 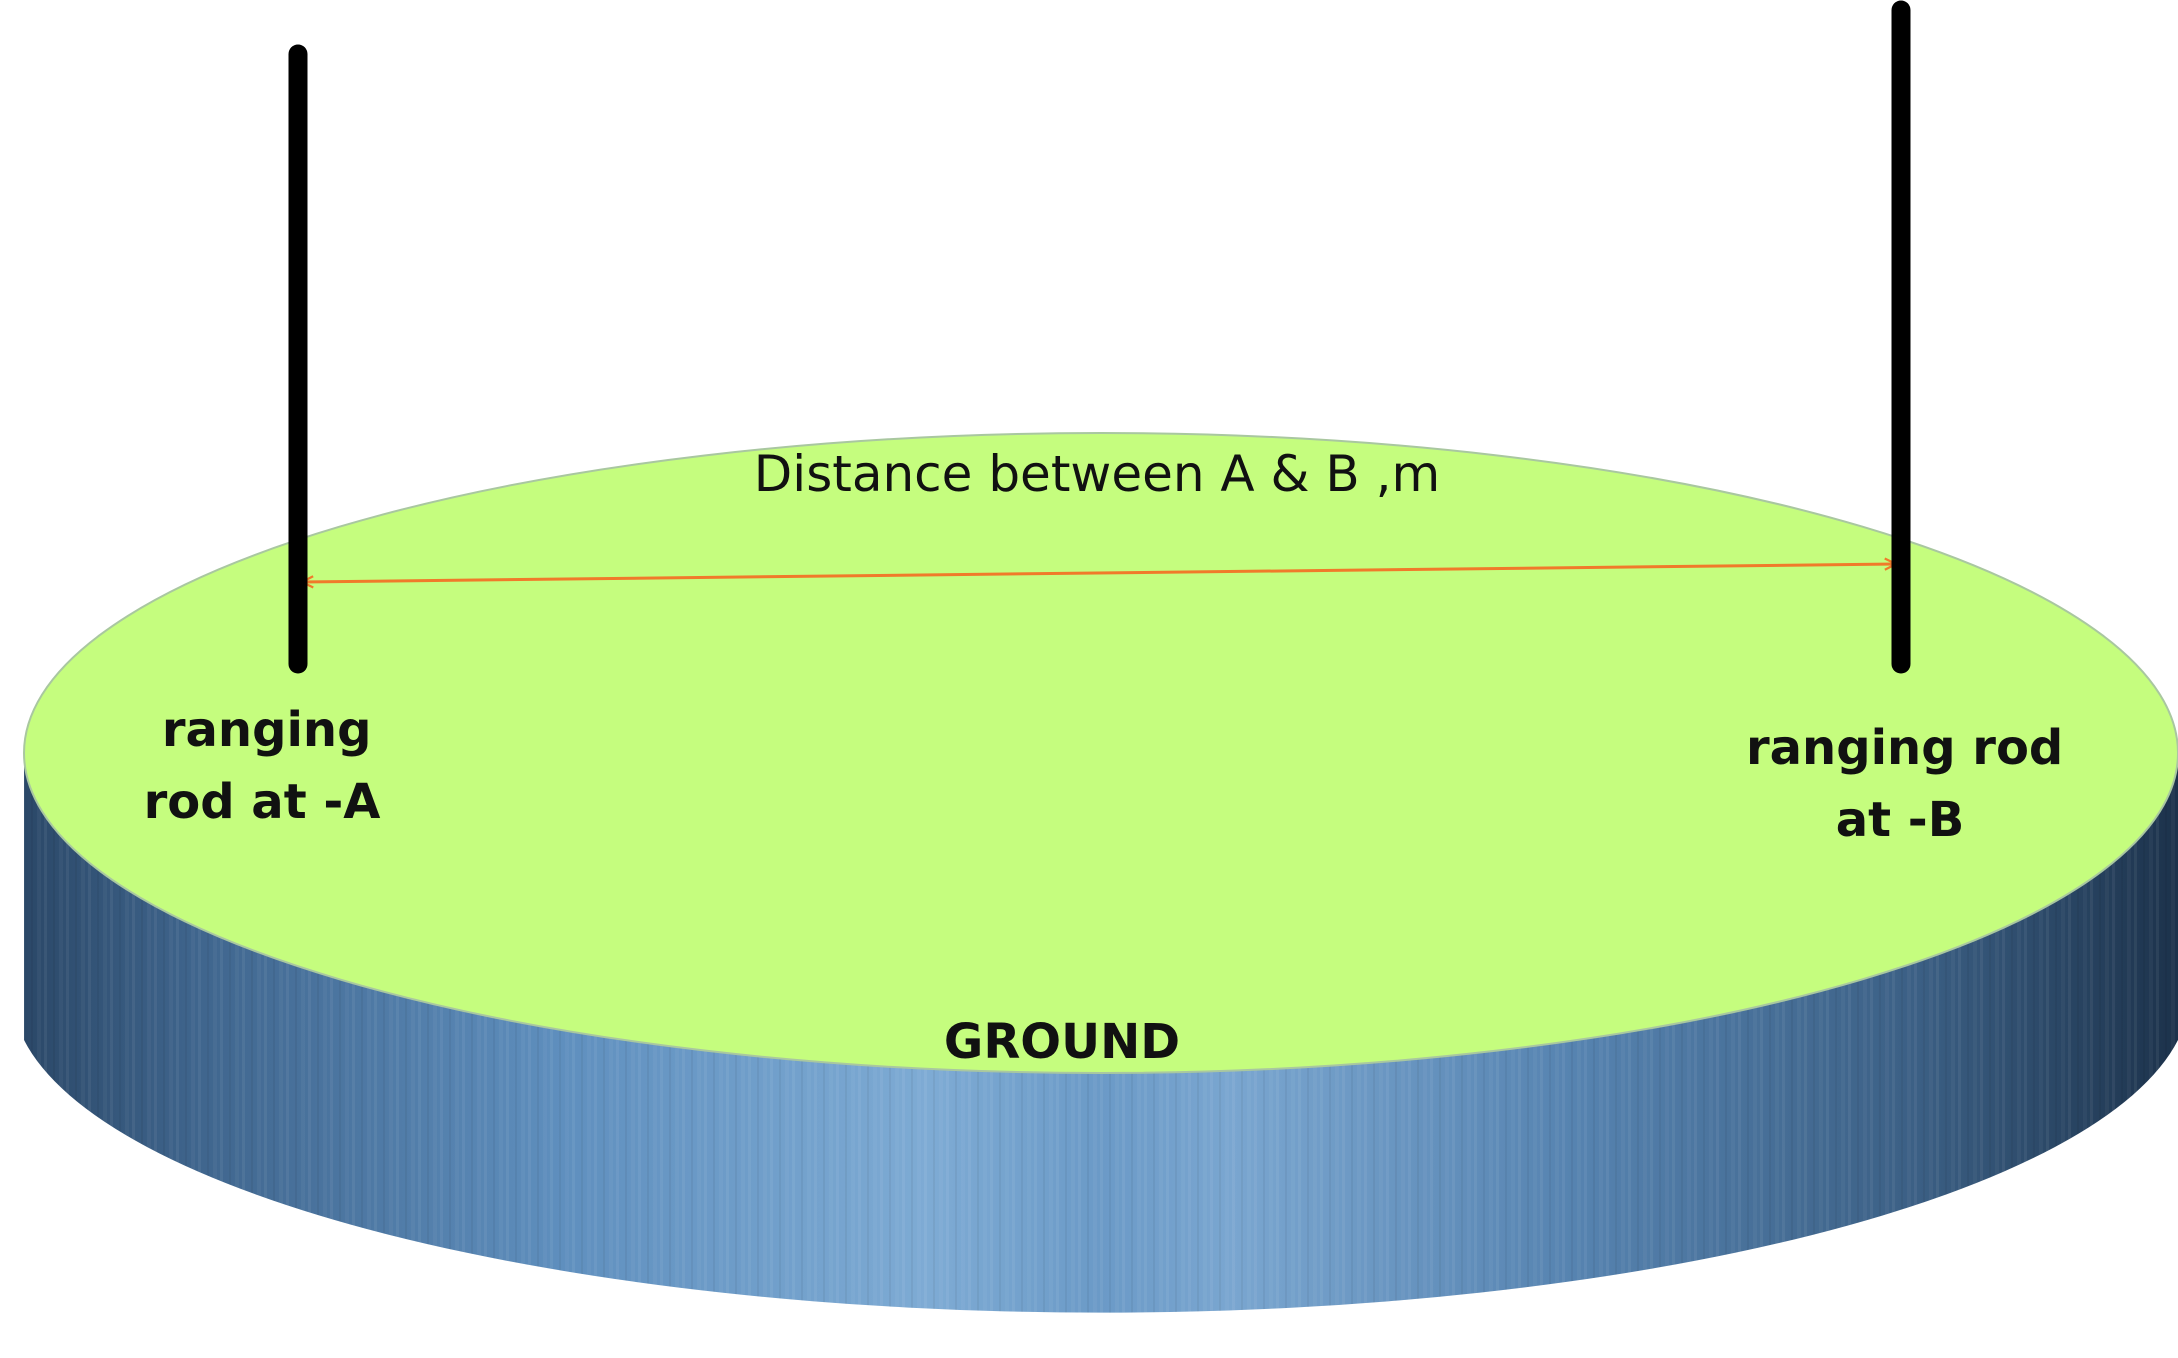 What do you see at coordinates (262, 802) in the screenshot?
I see `rod-a-label-line-2: rod at -A` at bounding box center [262, 802].